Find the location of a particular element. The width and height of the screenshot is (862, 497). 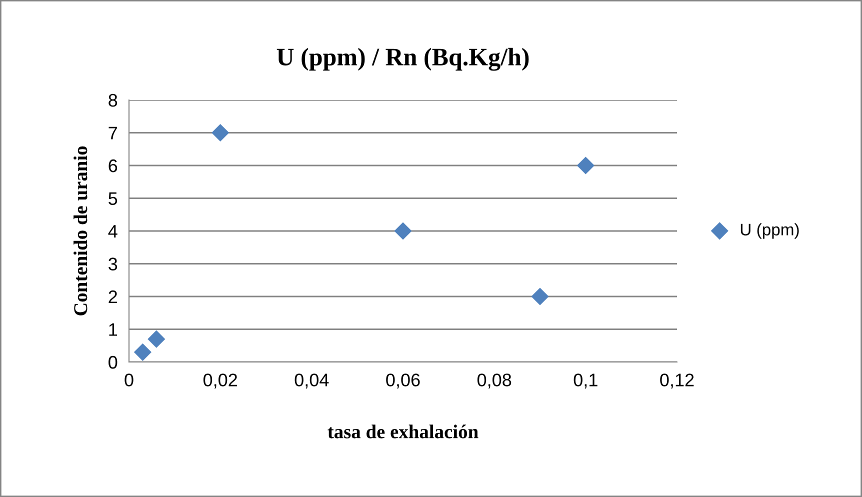

x-axis-title: tasa de exhalación is located at coordinates (403, 431).